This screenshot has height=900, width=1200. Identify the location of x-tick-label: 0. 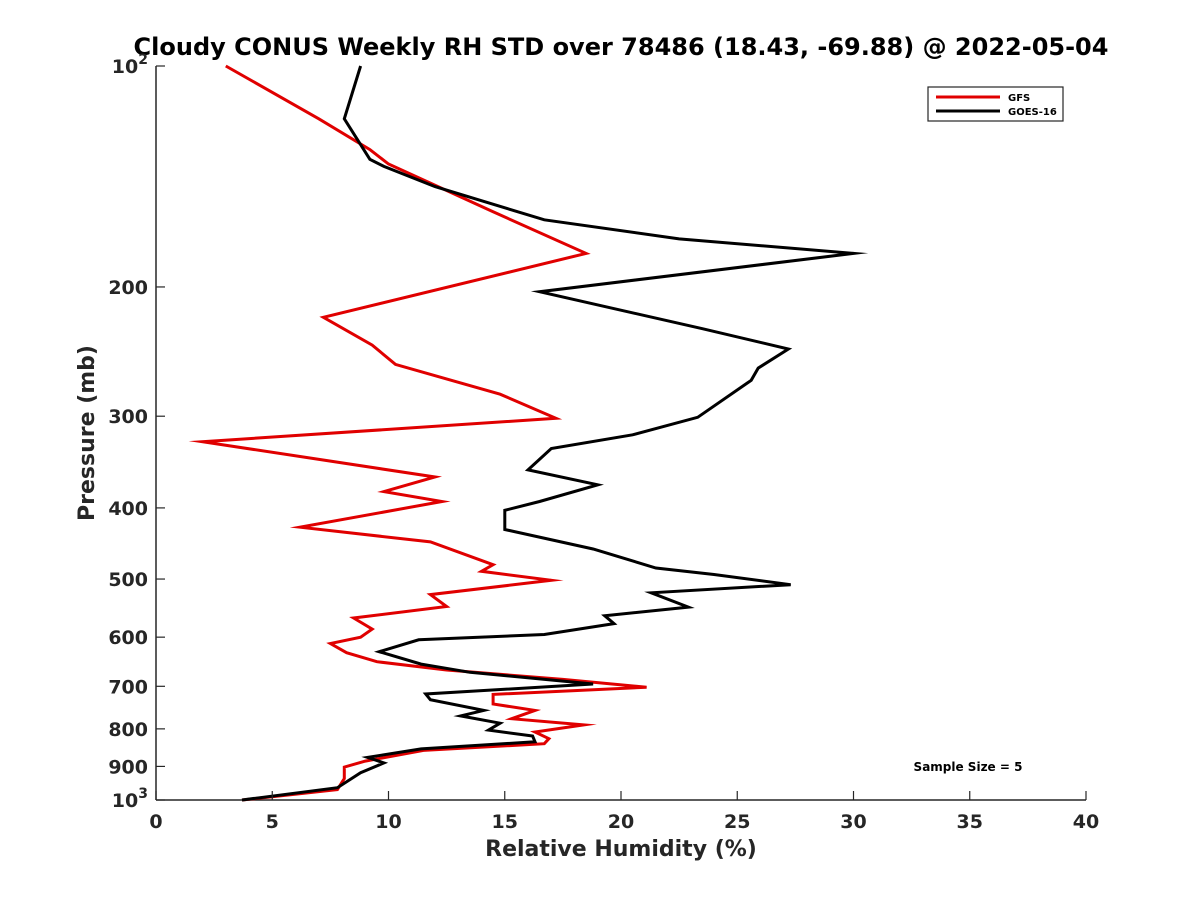
(155, 822).